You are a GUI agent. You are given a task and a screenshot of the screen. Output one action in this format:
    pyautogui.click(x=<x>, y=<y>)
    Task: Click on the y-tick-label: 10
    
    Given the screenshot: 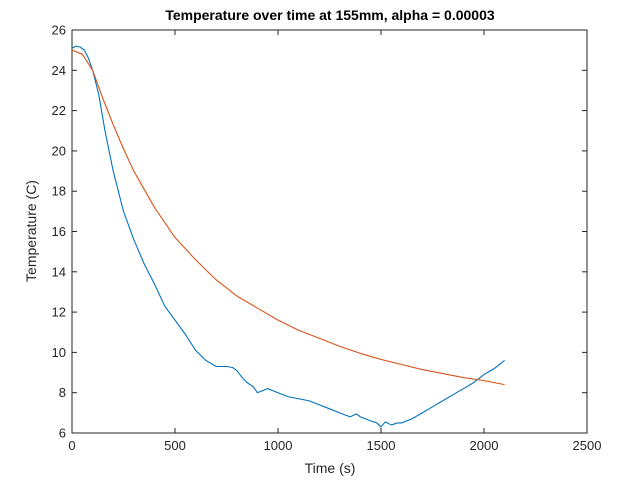 What is the action you would take?
    pyautogui.click(x=59, y=352)
    